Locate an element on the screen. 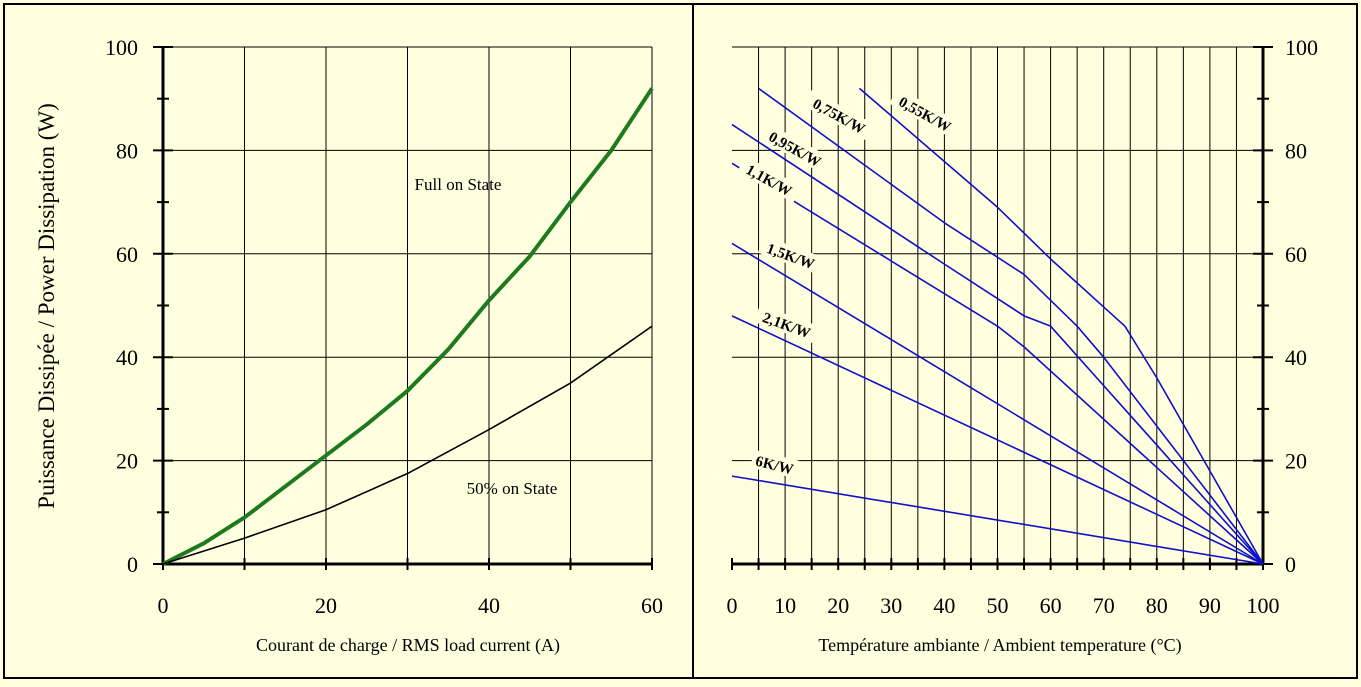 Image resolution: width=1361 pixels, height=687 pixels. right-x-tick-label: 0 is located at coordinates (732, 605).